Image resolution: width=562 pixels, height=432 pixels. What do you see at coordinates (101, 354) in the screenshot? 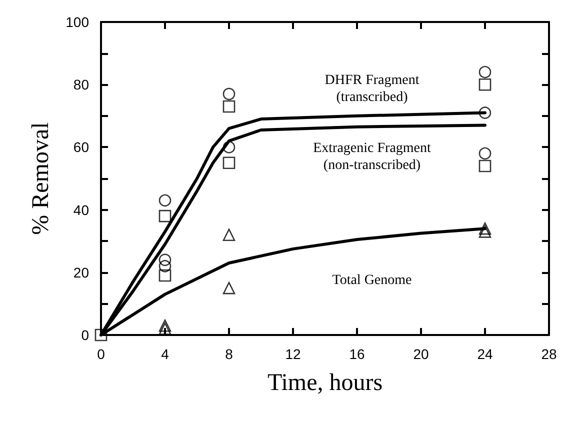
I see `x-tick-label: 0` at bounding box center [101, 354].